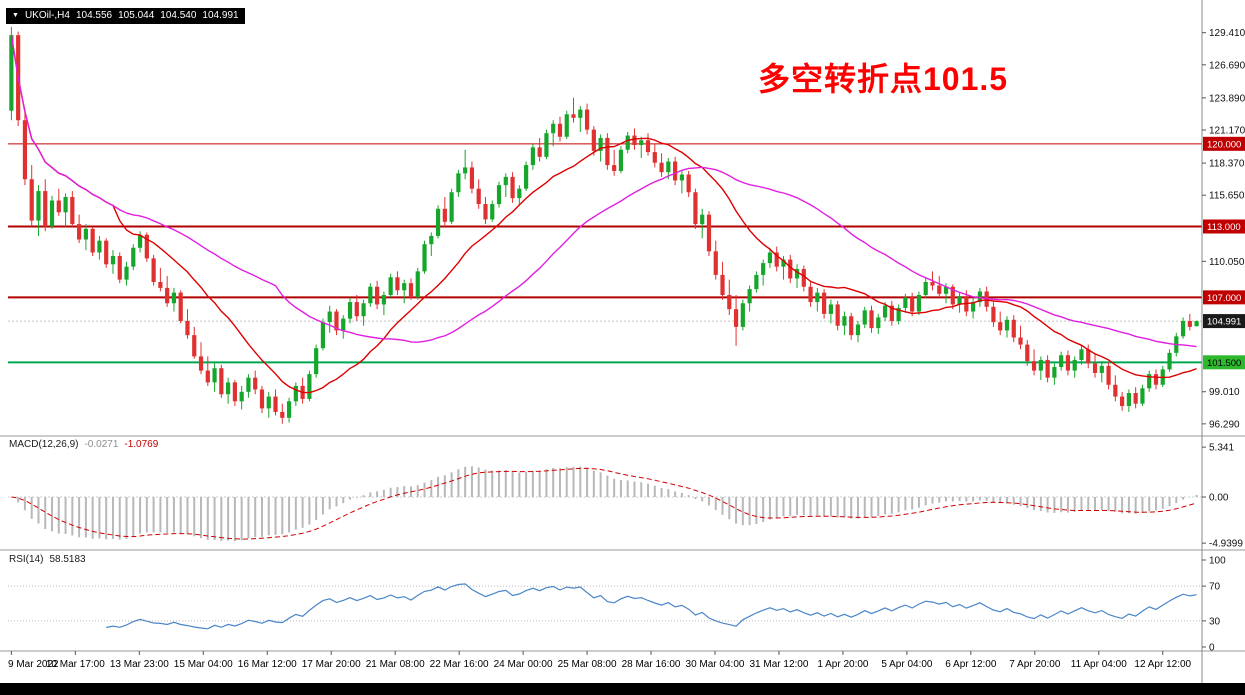 Image resolution: width=1245 pixels, height=695 pixels. What do you see at coordinates (971, 664) in the screenshot?
I see `time-tick-label: 6 Apr 12:00` at bounding box center [971, 664].